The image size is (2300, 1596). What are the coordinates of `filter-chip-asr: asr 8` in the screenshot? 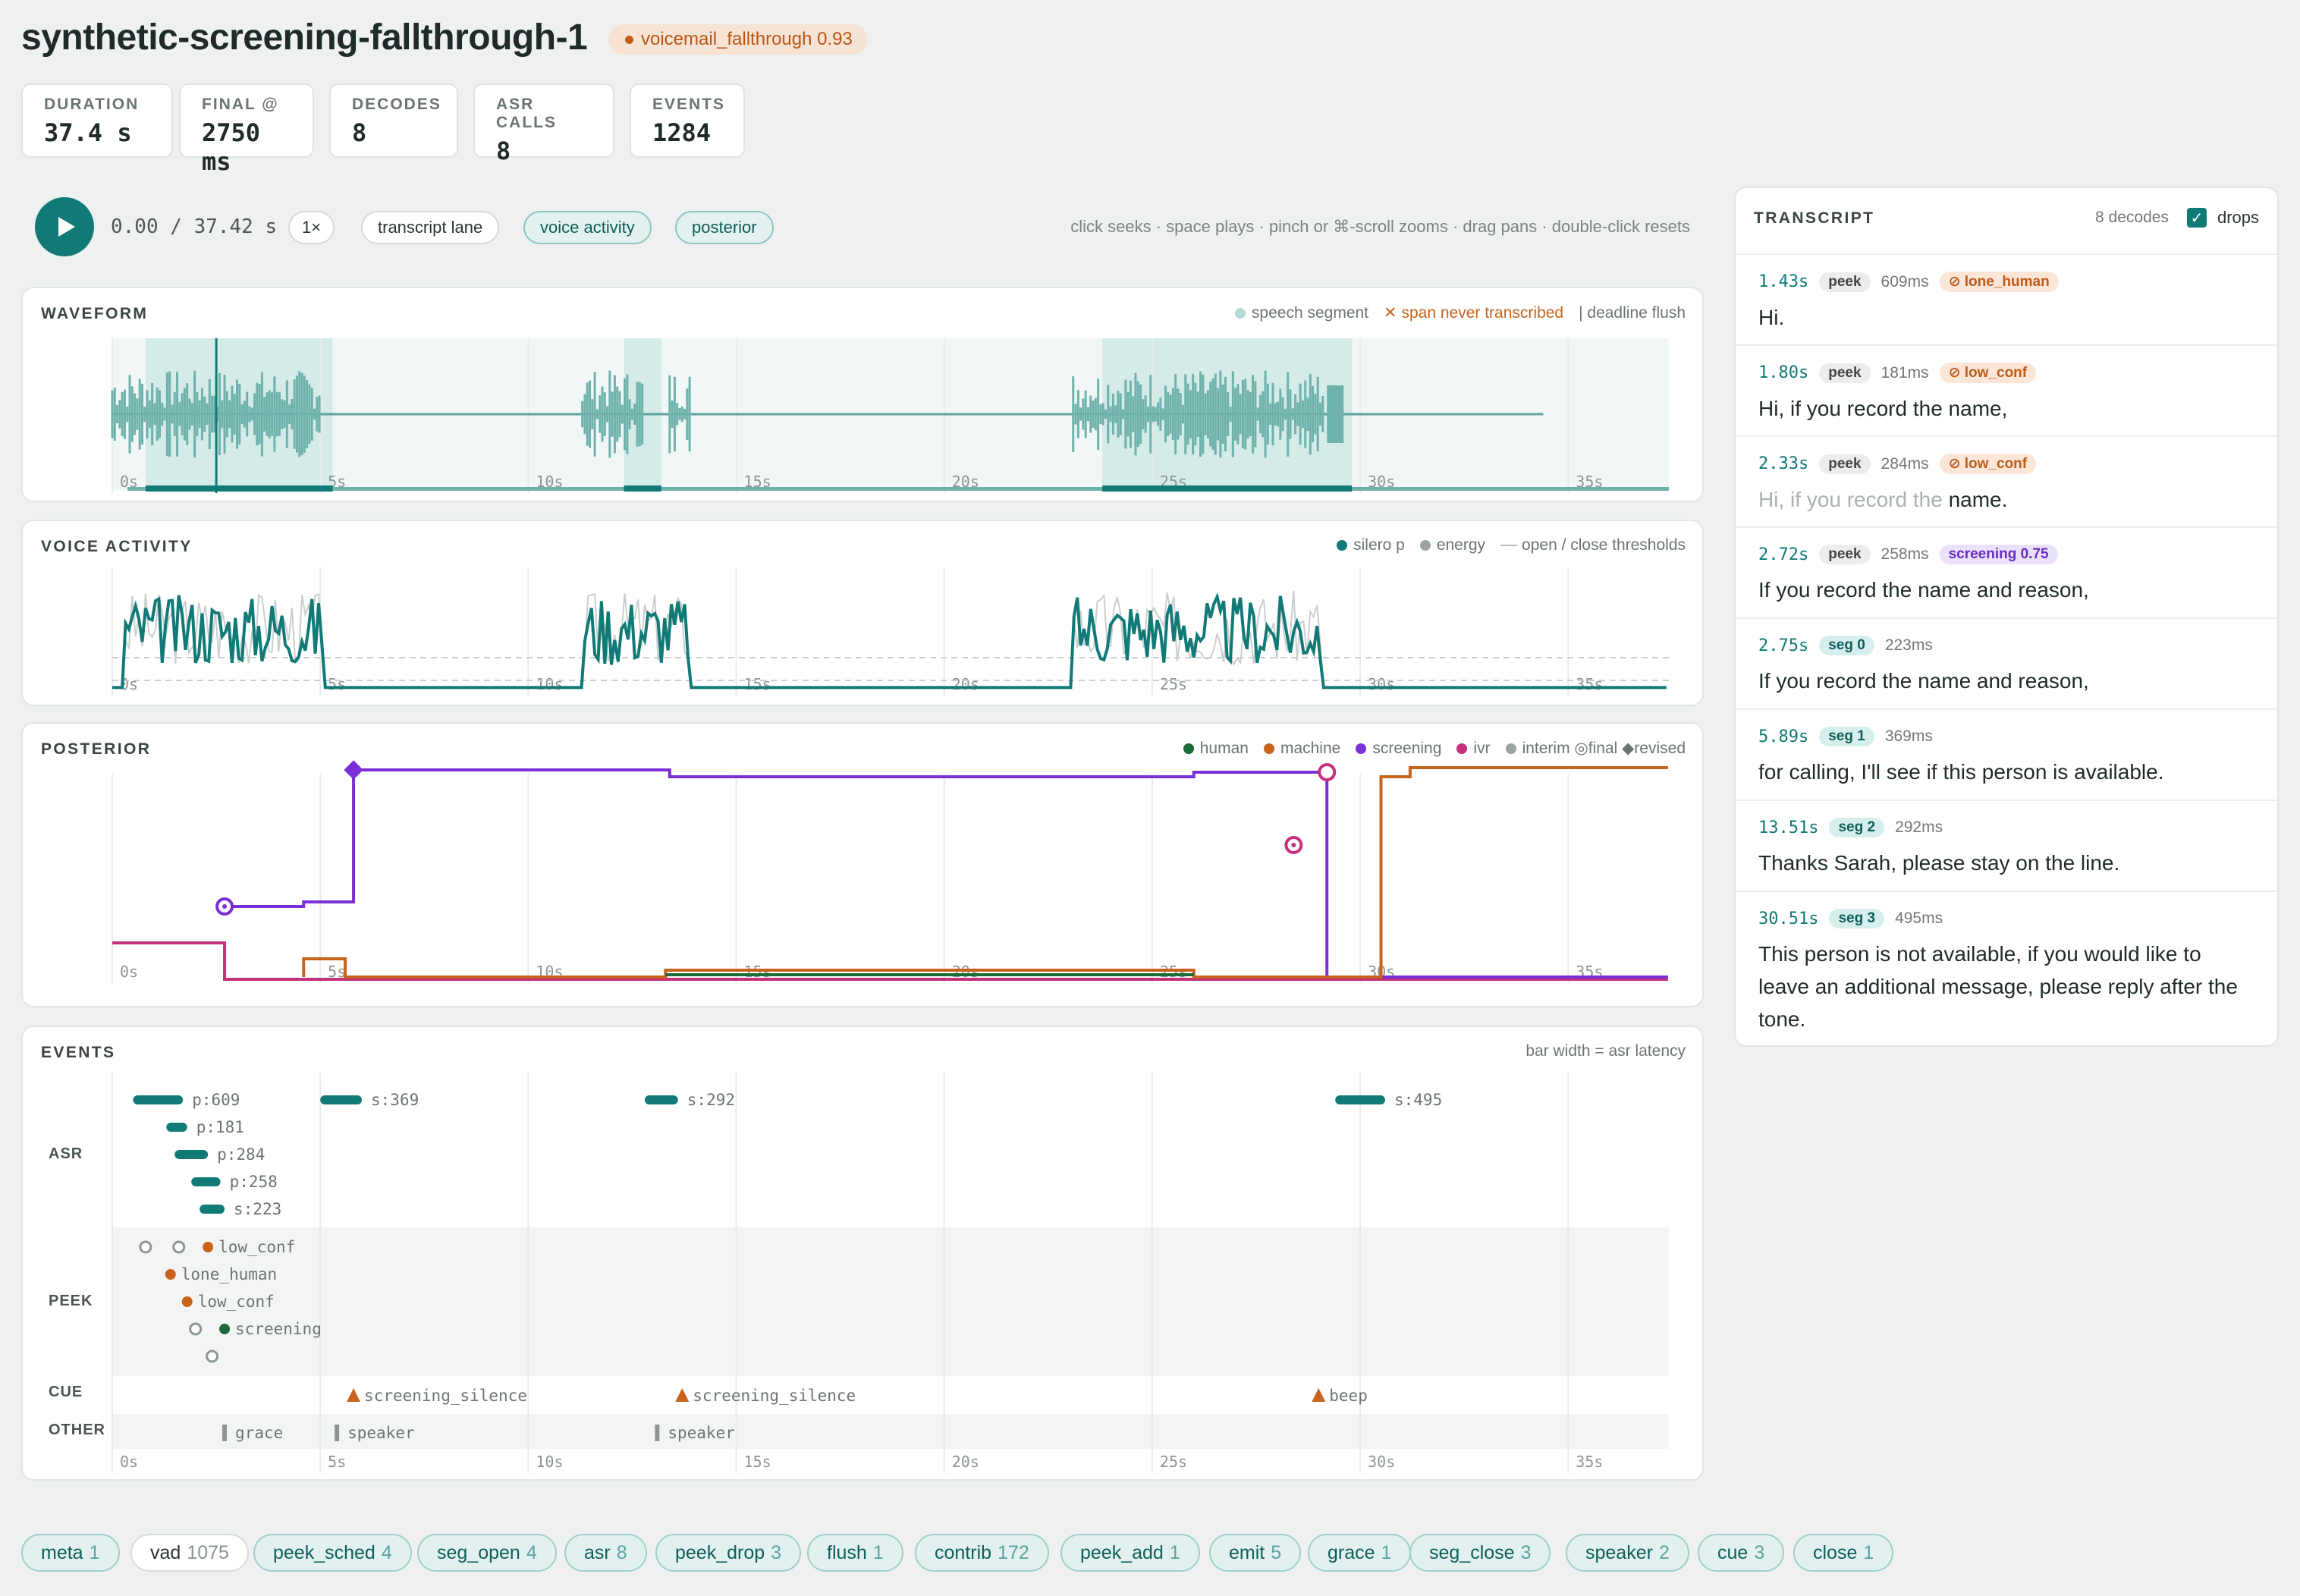 It's located at (605, 1553).